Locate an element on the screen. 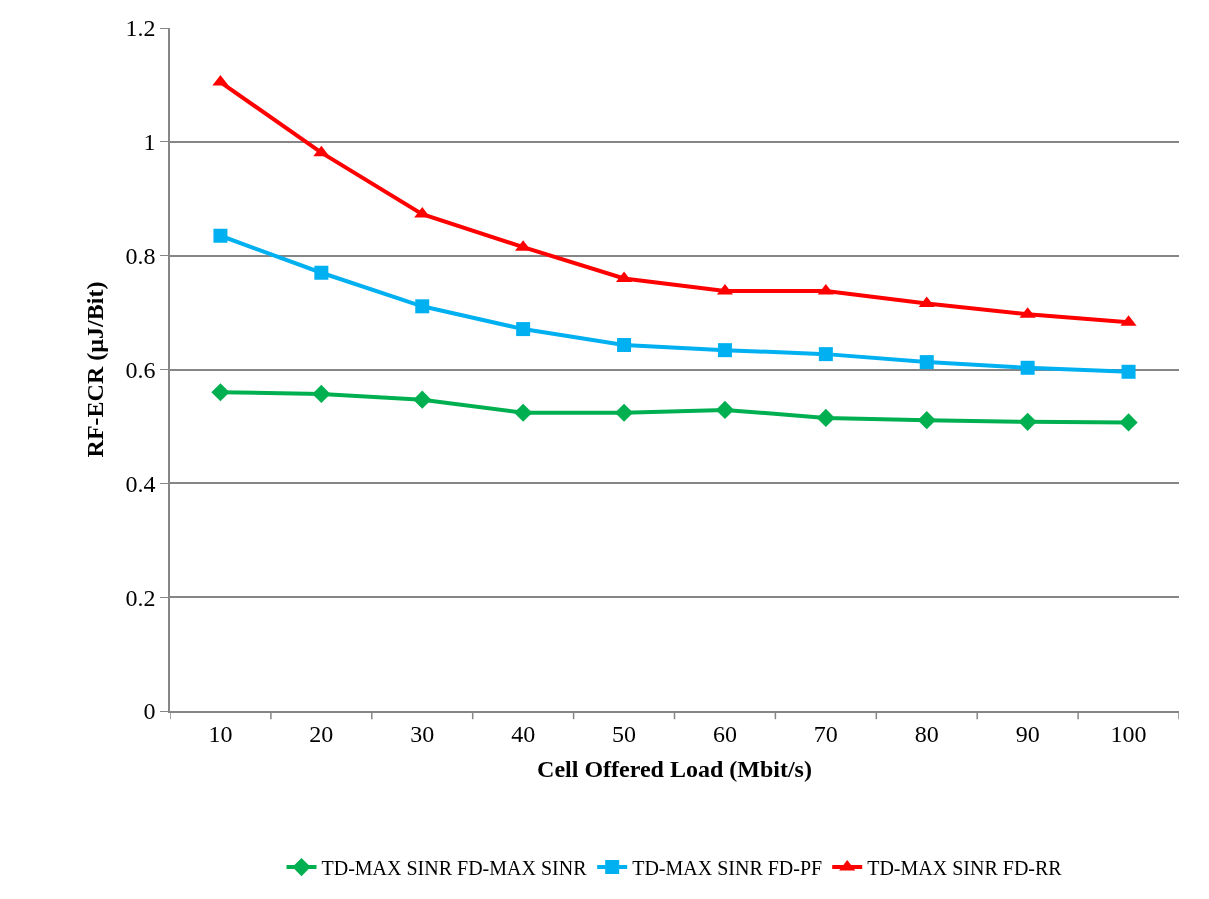  x-tick-label: 50 is located at coordinates (624, 733).